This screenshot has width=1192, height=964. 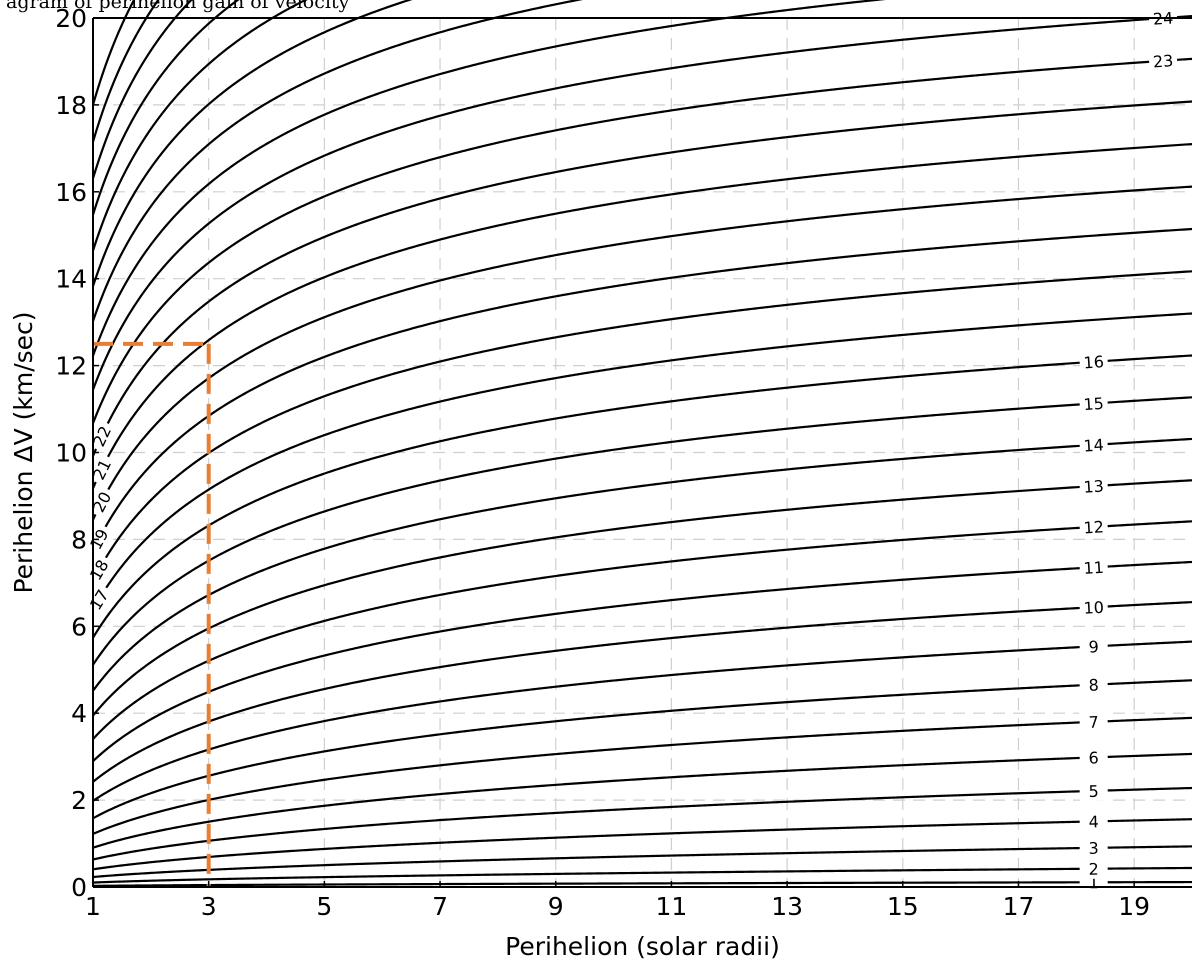 I want to click on contour-label-16: 16, so click(x=1094, y=362).